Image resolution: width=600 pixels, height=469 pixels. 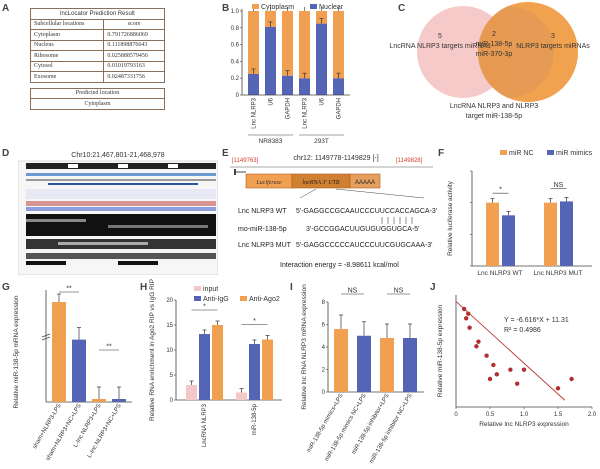 What do you see at coordinates (456, 415) in the screenshot?
I see `tick-label: 0` at bounding box center [456, 415].